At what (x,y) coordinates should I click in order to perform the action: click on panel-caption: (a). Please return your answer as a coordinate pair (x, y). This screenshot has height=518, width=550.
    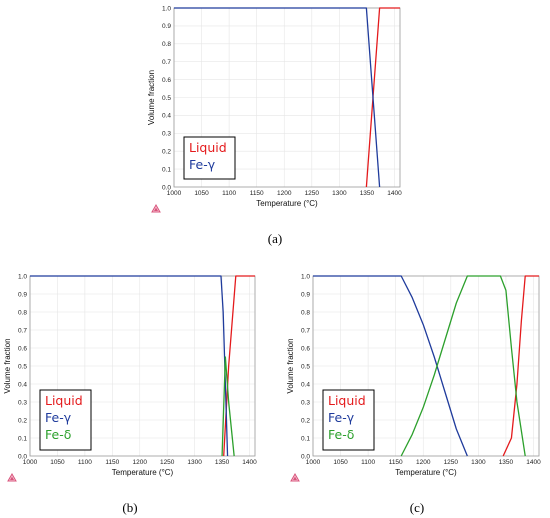
    Looking at the image, I should click on (275, 238).